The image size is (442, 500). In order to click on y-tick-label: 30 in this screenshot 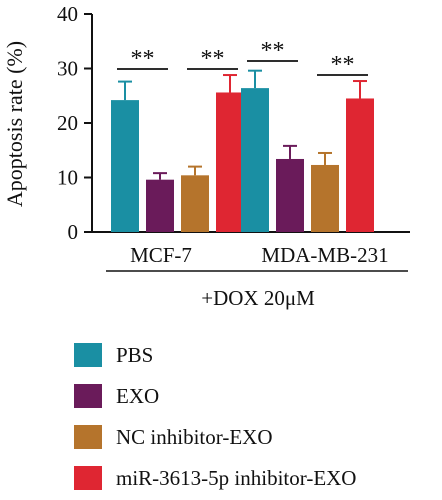, I will do `click(67, 69)`.